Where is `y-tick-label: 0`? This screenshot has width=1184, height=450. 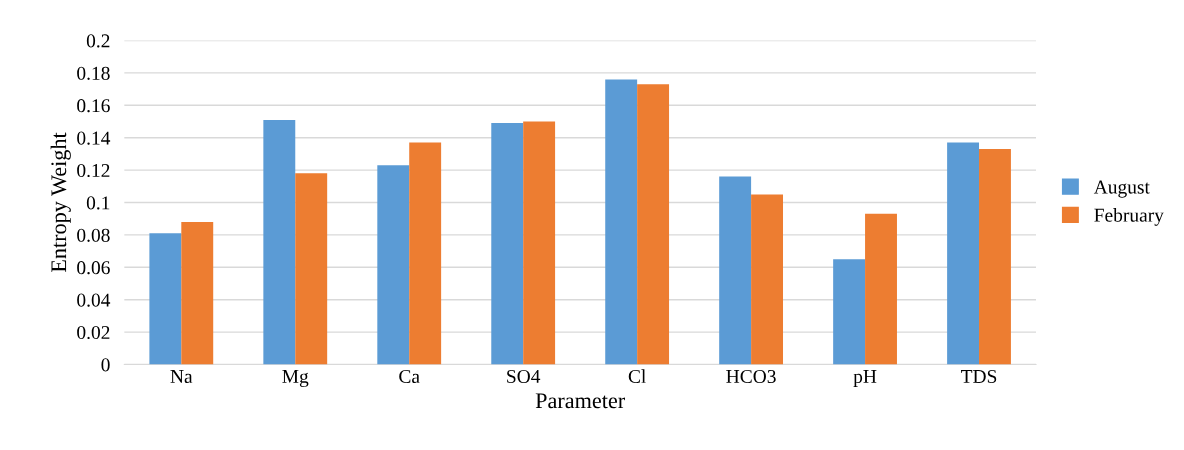 y-tick-label: 0 is located at coordinates (105, 365).